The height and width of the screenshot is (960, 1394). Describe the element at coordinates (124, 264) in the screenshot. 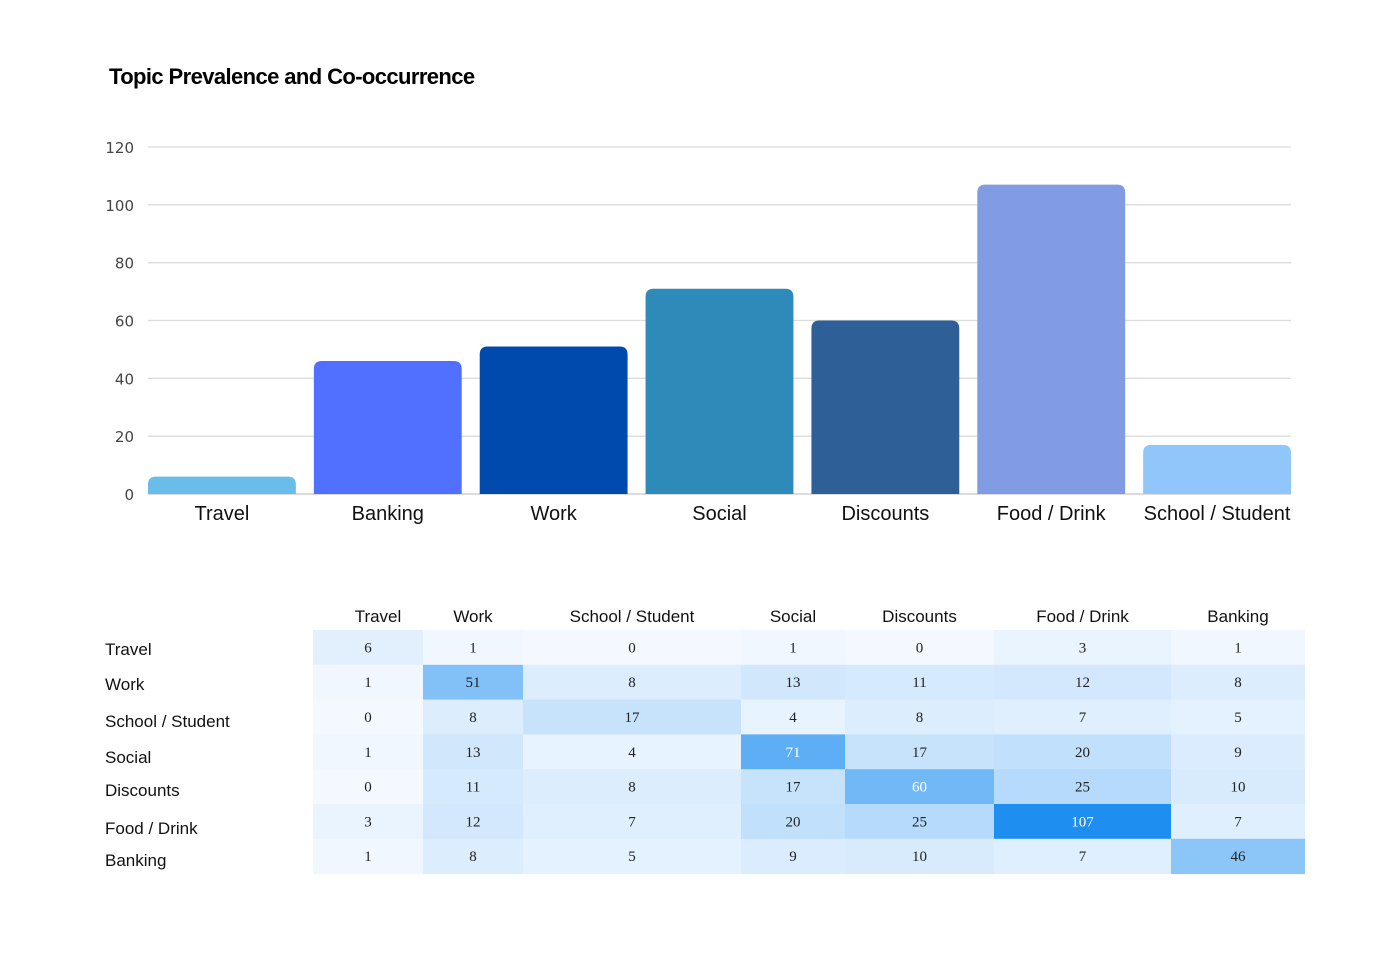

I see `y-tick-label: 80` at that location.